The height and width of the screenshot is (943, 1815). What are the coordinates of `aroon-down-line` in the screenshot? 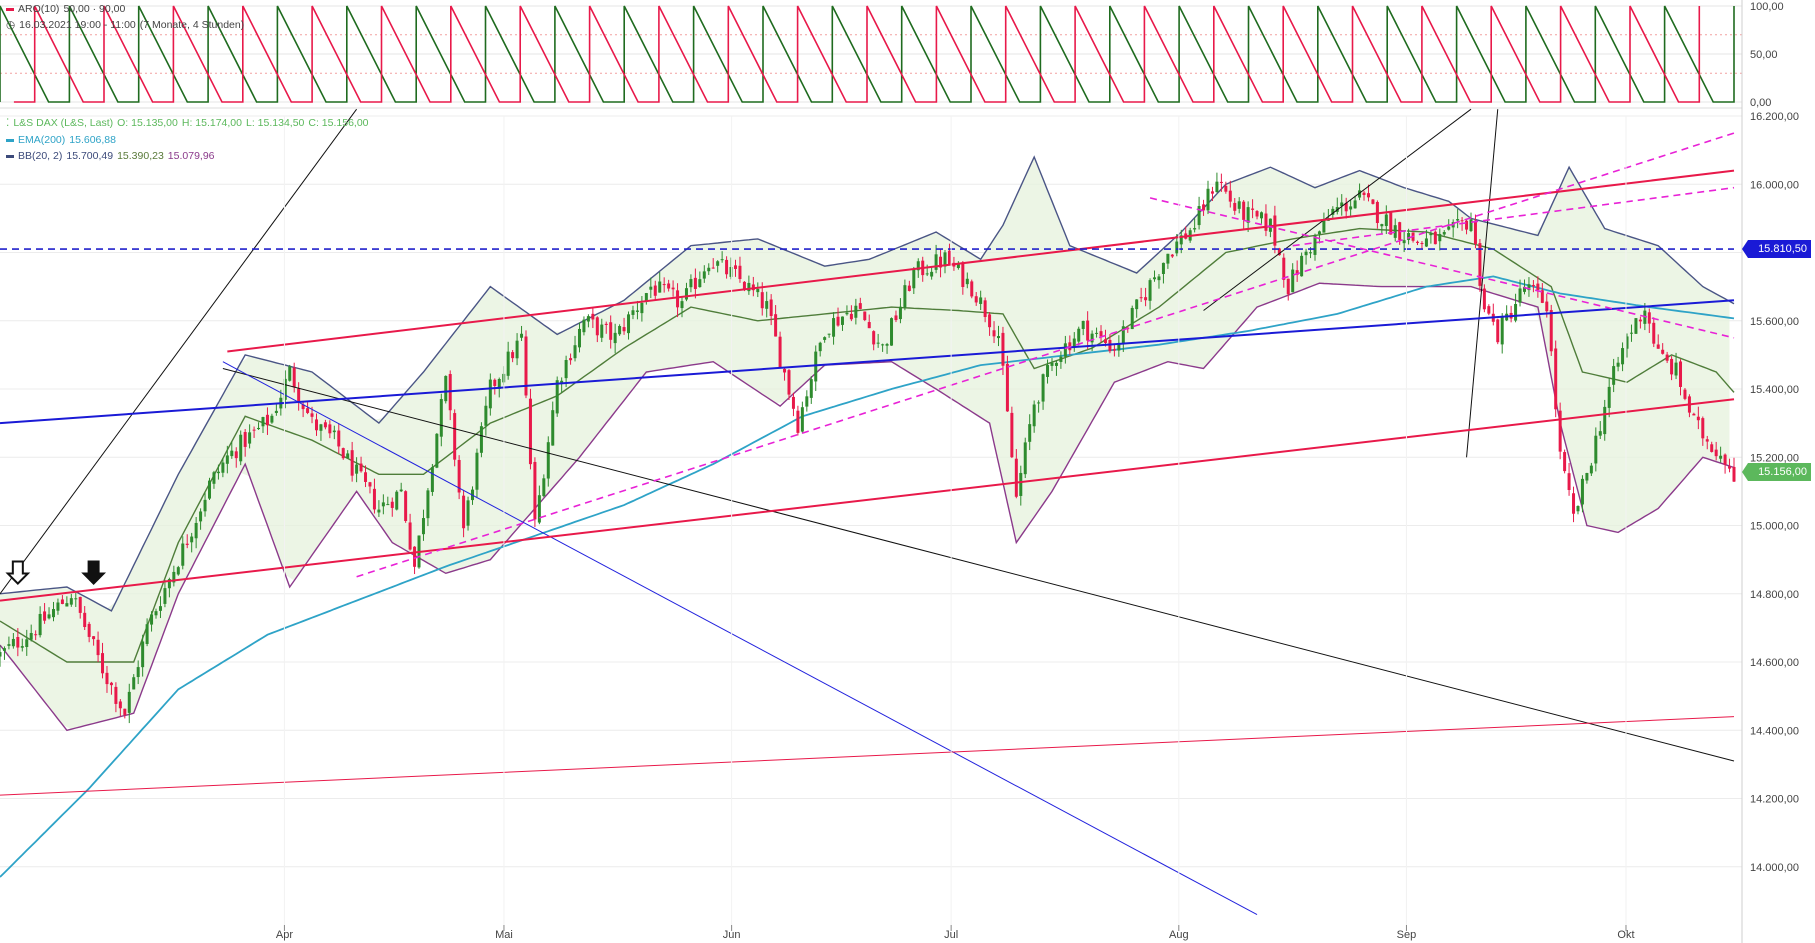 It's located at (857, 54).